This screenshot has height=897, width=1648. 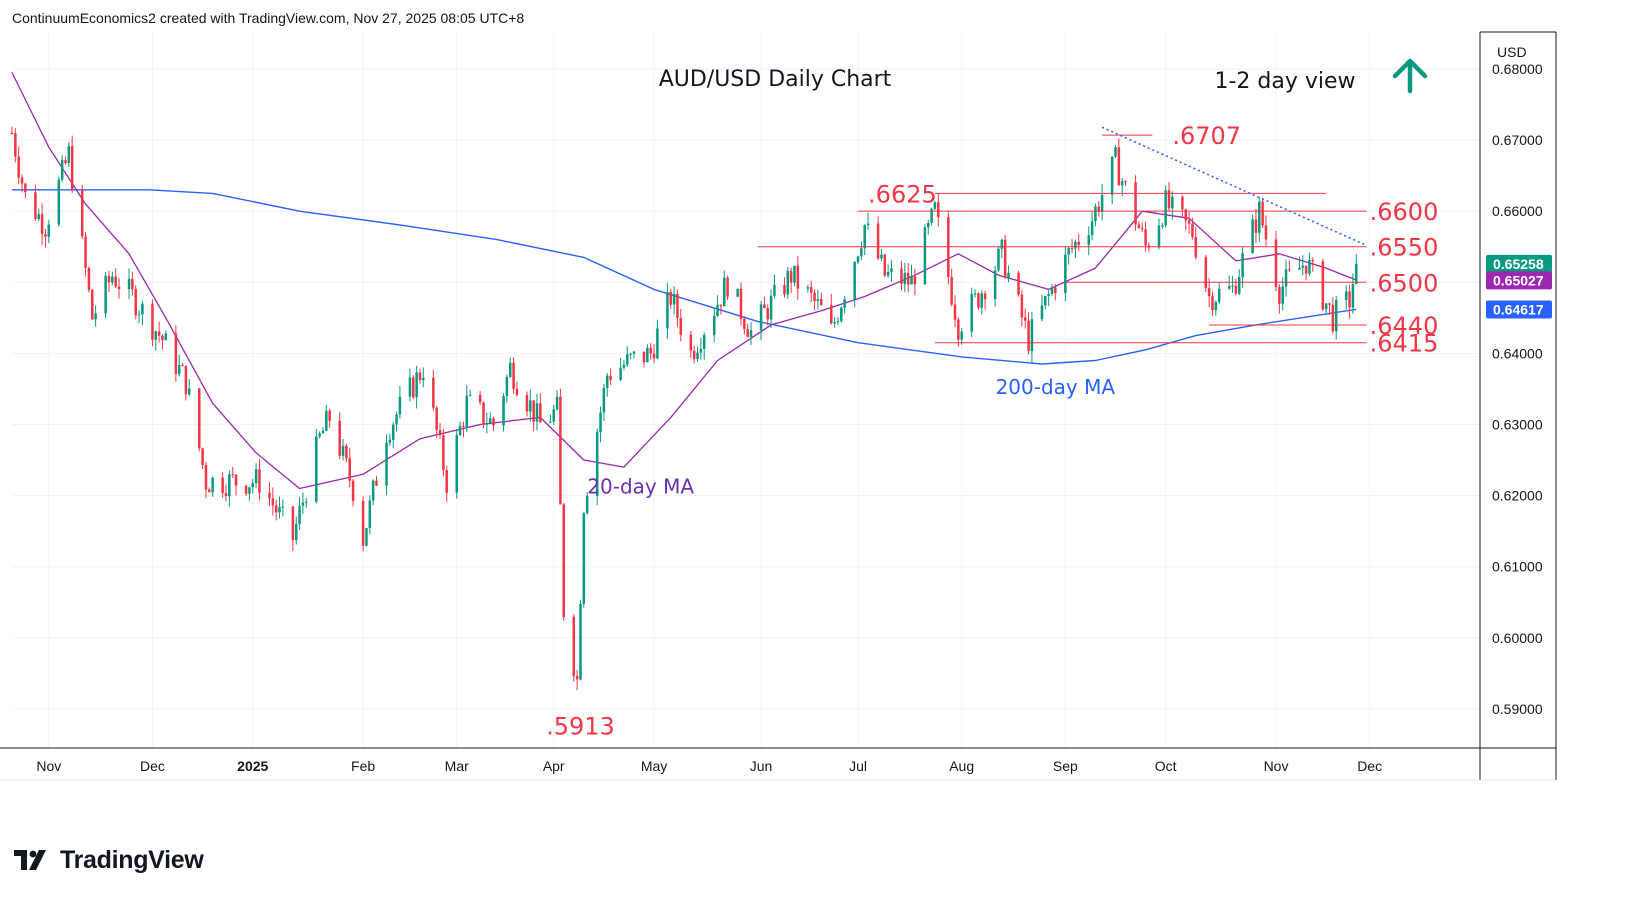 I want to click on y-tick-label: 0.66000, so click(x=1517, y=211).